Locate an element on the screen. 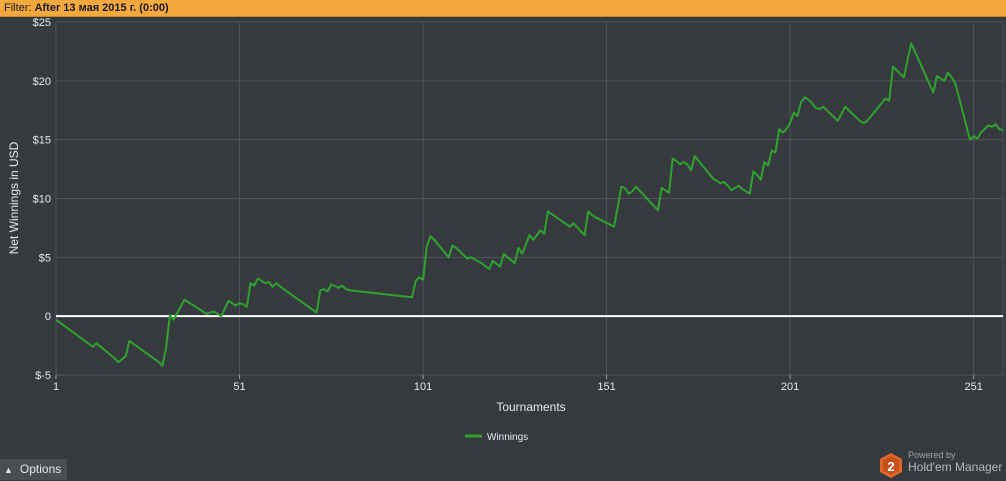 The height and width of the screenshot is (481, 1006). y-axis-label: Net Winnings in USD is located at coordinates (14, 197).